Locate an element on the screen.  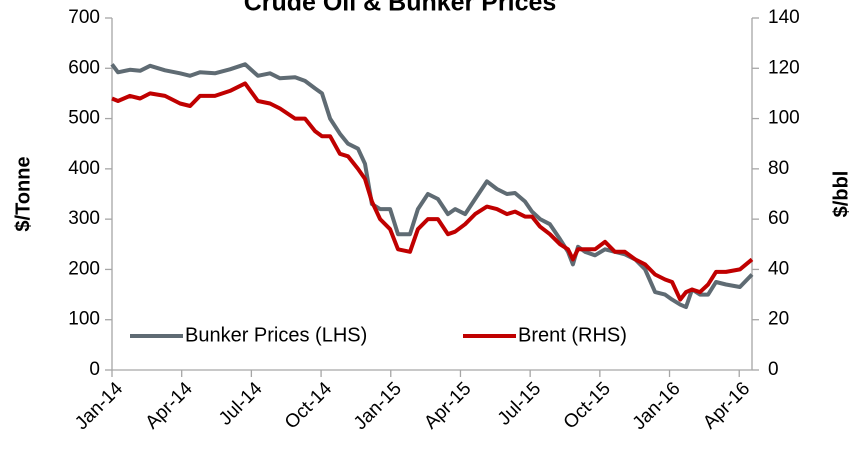
chart-title: Crude Oil & Bunker Prices is located at coordinates (400, 8).